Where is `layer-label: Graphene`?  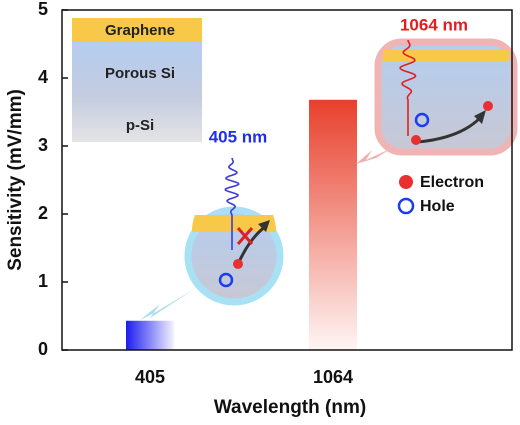
layer-label: Graphene is located at coordinates (140, 30).